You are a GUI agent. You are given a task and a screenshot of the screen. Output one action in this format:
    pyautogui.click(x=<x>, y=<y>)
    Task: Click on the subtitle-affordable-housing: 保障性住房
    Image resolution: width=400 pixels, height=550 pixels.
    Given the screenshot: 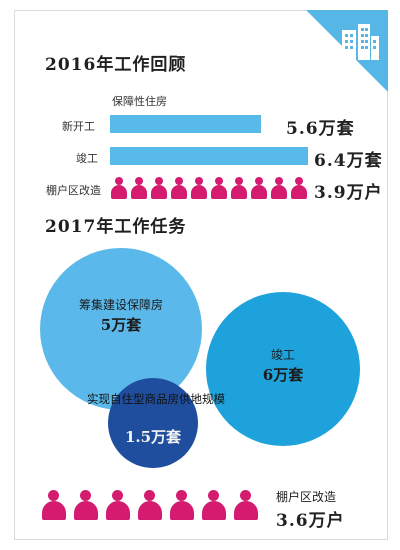 What is the action you would take?
    pyautogui.click(x=139, y=101)
    